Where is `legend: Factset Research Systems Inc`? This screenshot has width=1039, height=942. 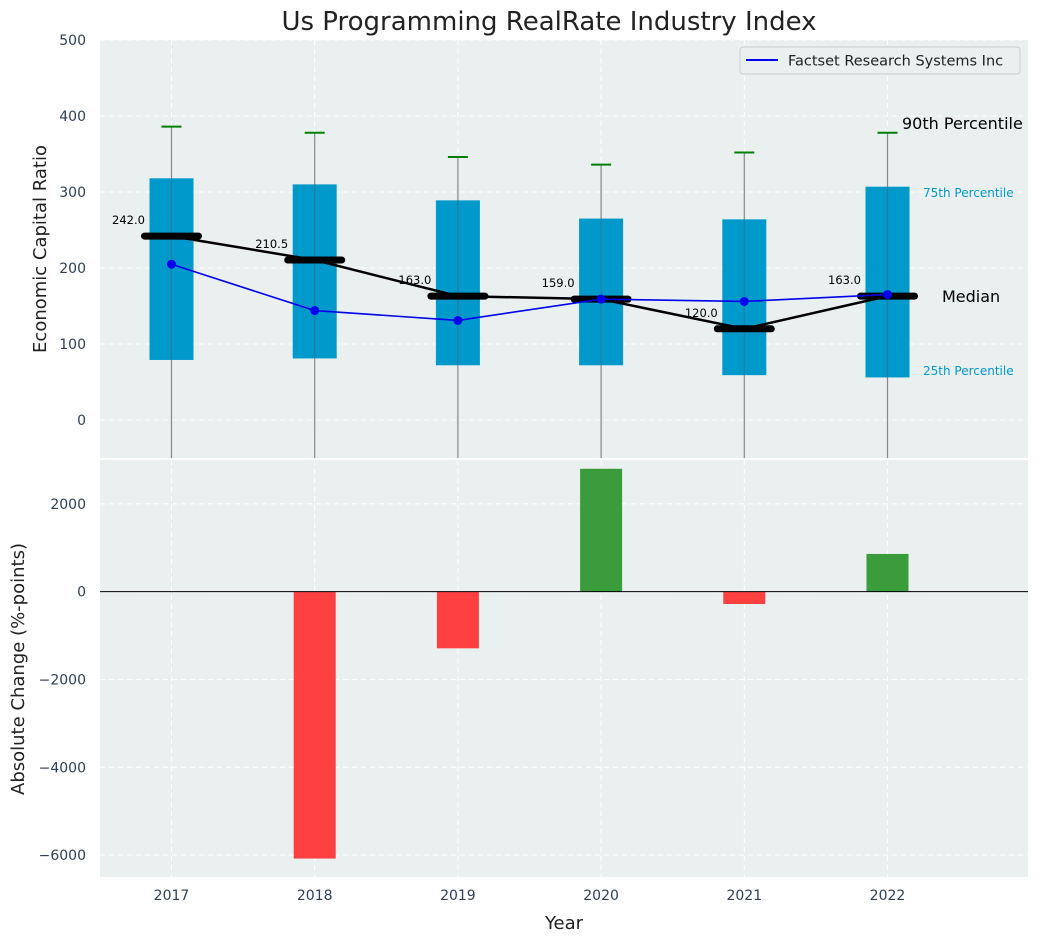 legend: Factset Research Systems Inc is located at coordinates (880, 60).